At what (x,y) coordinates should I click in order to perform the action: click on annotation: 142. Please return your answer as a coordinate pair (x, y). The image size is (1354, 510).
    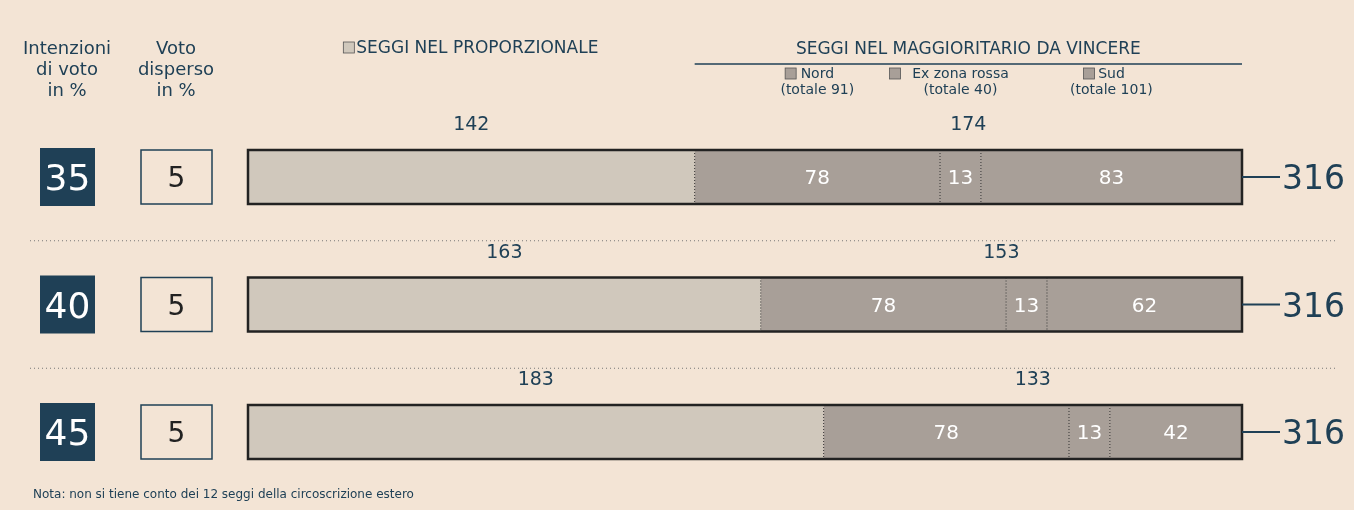
    Looking at the image, I should click on (471, 123).